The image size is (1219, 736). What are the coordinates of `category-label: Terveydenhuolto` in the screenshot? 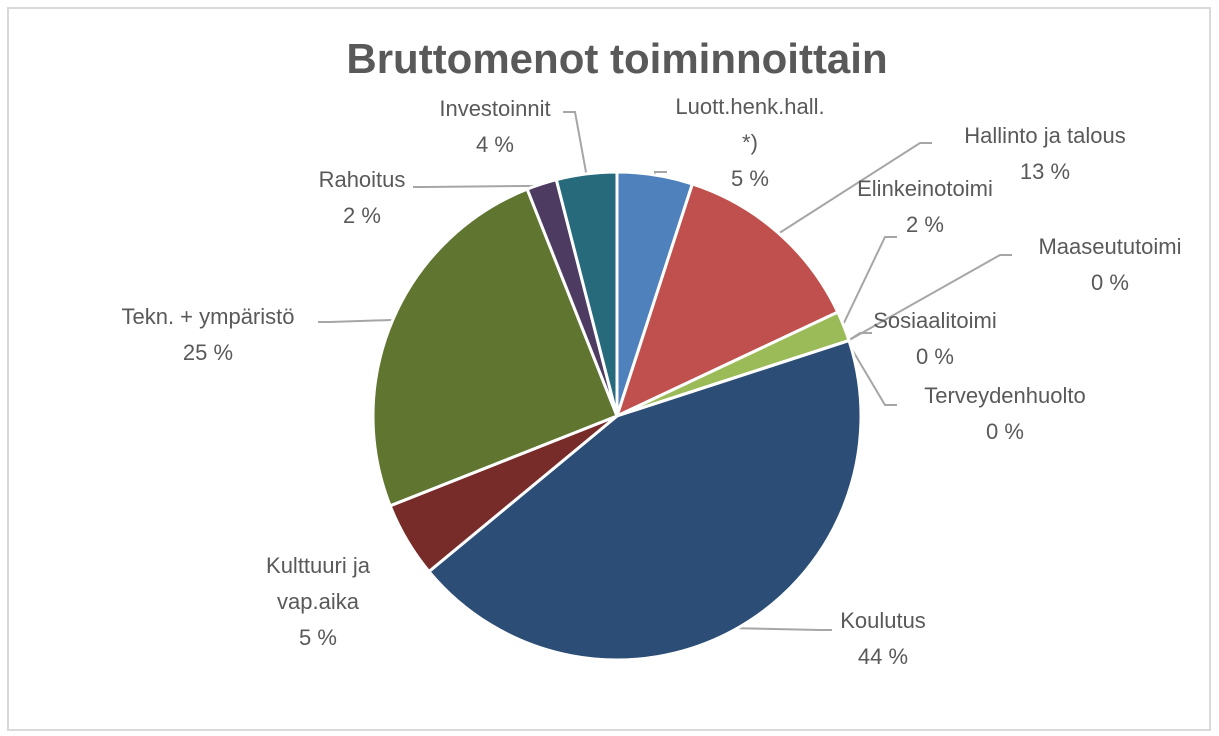 It's located at (1004, 395).